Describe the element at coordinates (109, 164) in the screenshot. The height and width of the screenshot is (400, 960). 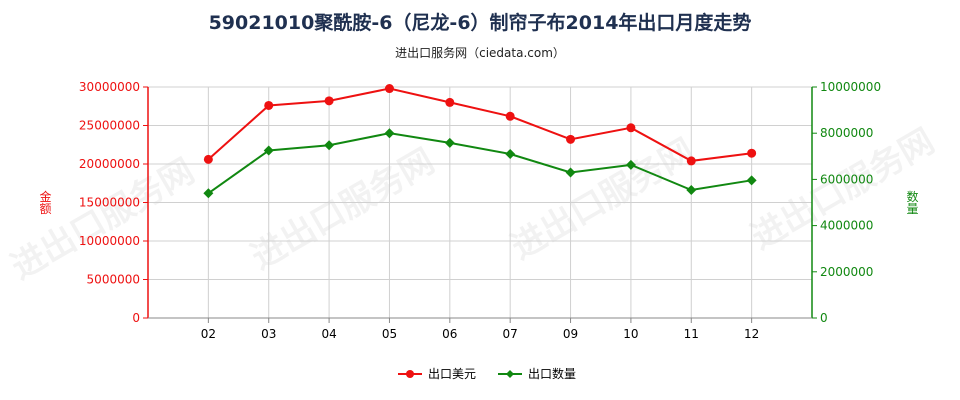
I see `left-tick-label: 20000000` at that location.